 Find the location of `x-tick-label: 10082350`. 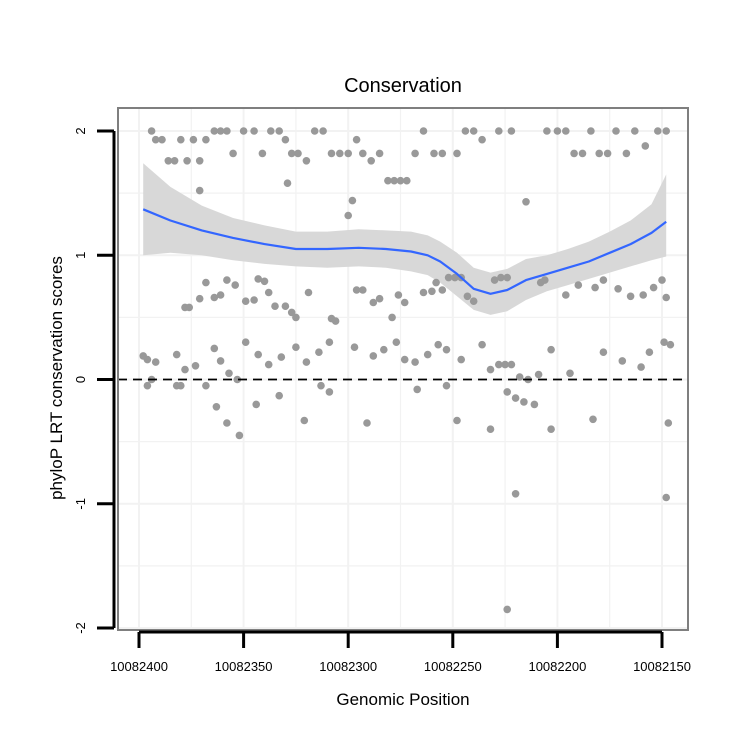

x-tick-label: 10082350 is located at coordinates (244, 666).